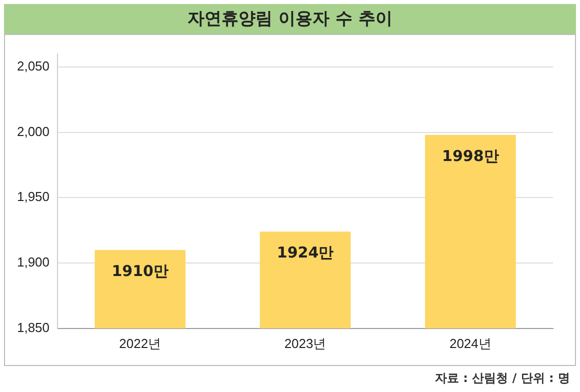 Image resolution: width=580 pixels, height=392 pixels. Describe the element at coordinates (33, 327) in the screenshot. I see `y-tick-label: 1,850` at that location.